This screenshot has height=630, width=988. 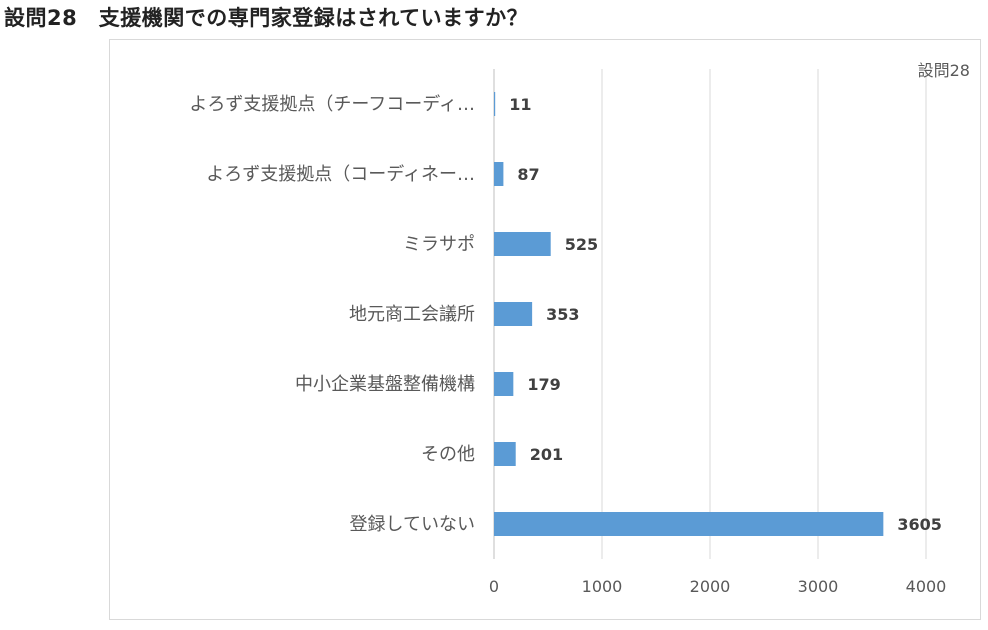 What do you see at coordinates (439, 244) in the screenshot?
I see `category-label: ミラサポ` at bounding box center [439, 244].